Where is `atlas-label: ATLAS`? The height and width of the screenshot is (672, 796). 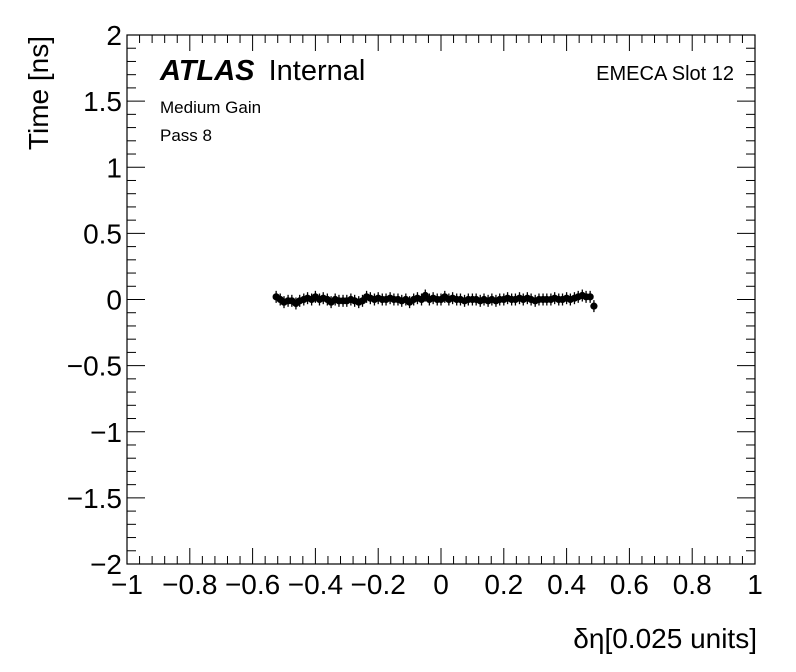
atlas-label: ATLAS is located at coordinates (207, 71).